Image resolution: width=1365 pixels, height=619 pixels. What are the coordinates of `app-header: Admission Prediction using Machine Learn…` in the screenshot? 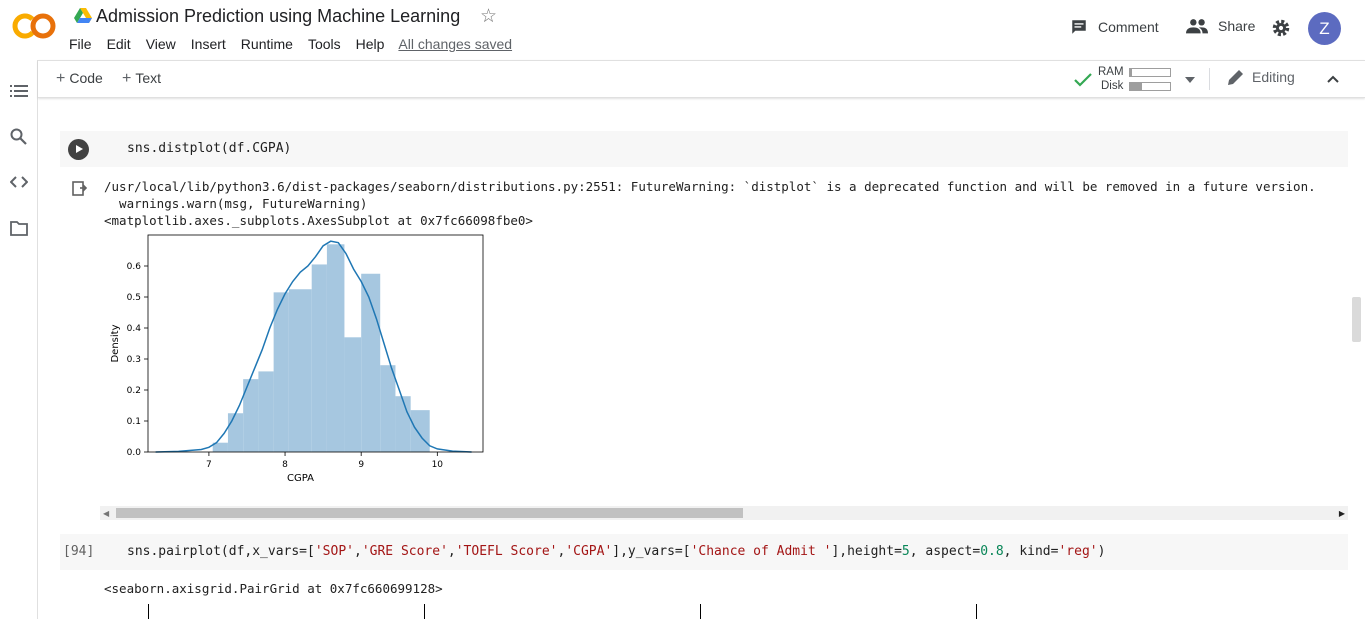 It's located at (682, 30).